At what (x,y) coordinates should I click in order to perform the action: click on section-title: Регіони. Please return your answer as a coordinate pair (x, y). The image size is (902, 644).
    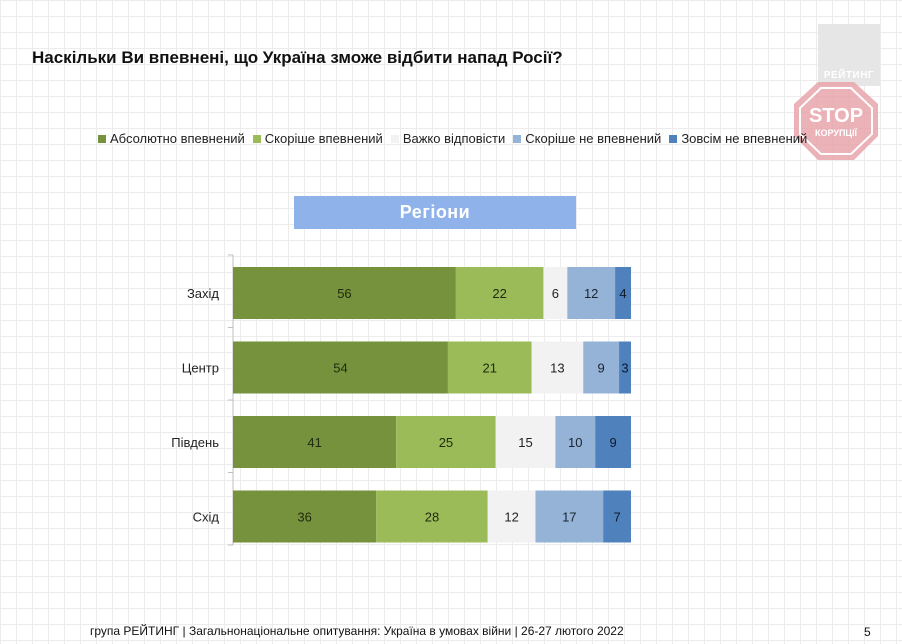
    Looking at the image, I should click on (435, 212).